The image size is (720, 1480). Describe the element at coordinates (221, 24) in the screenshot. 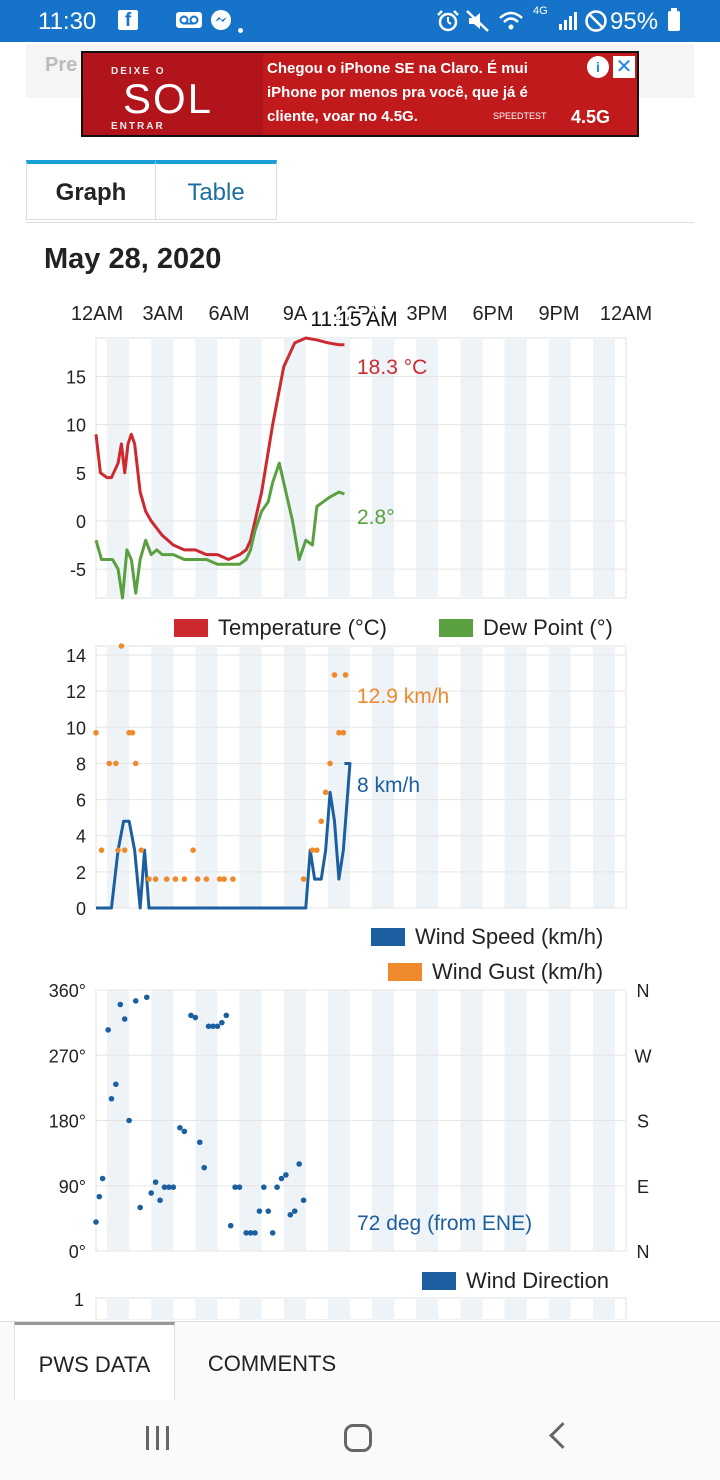

I see `messenger-icon` at that location.